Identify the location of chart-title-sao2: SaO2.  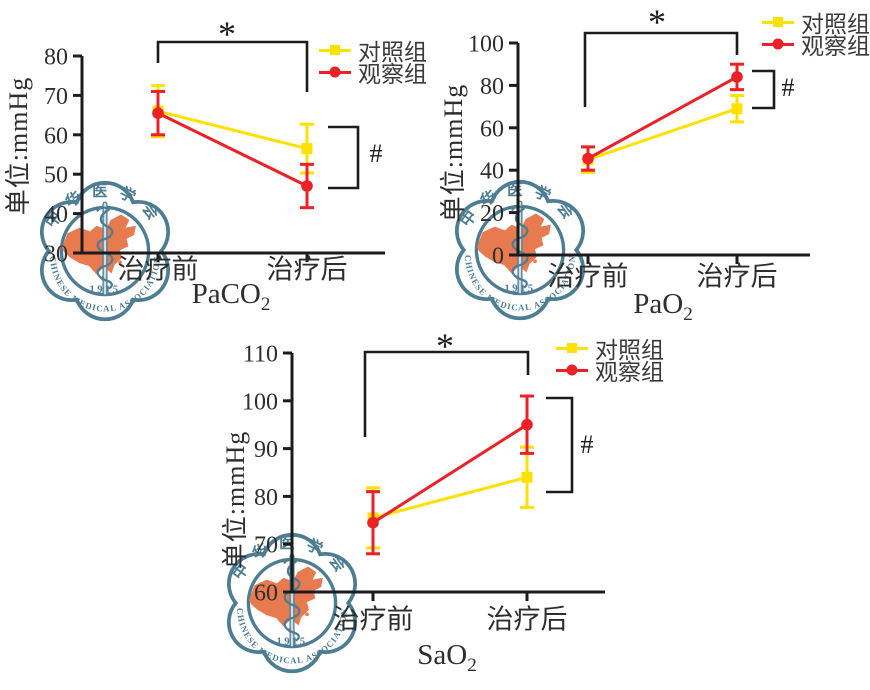
(447, 657).